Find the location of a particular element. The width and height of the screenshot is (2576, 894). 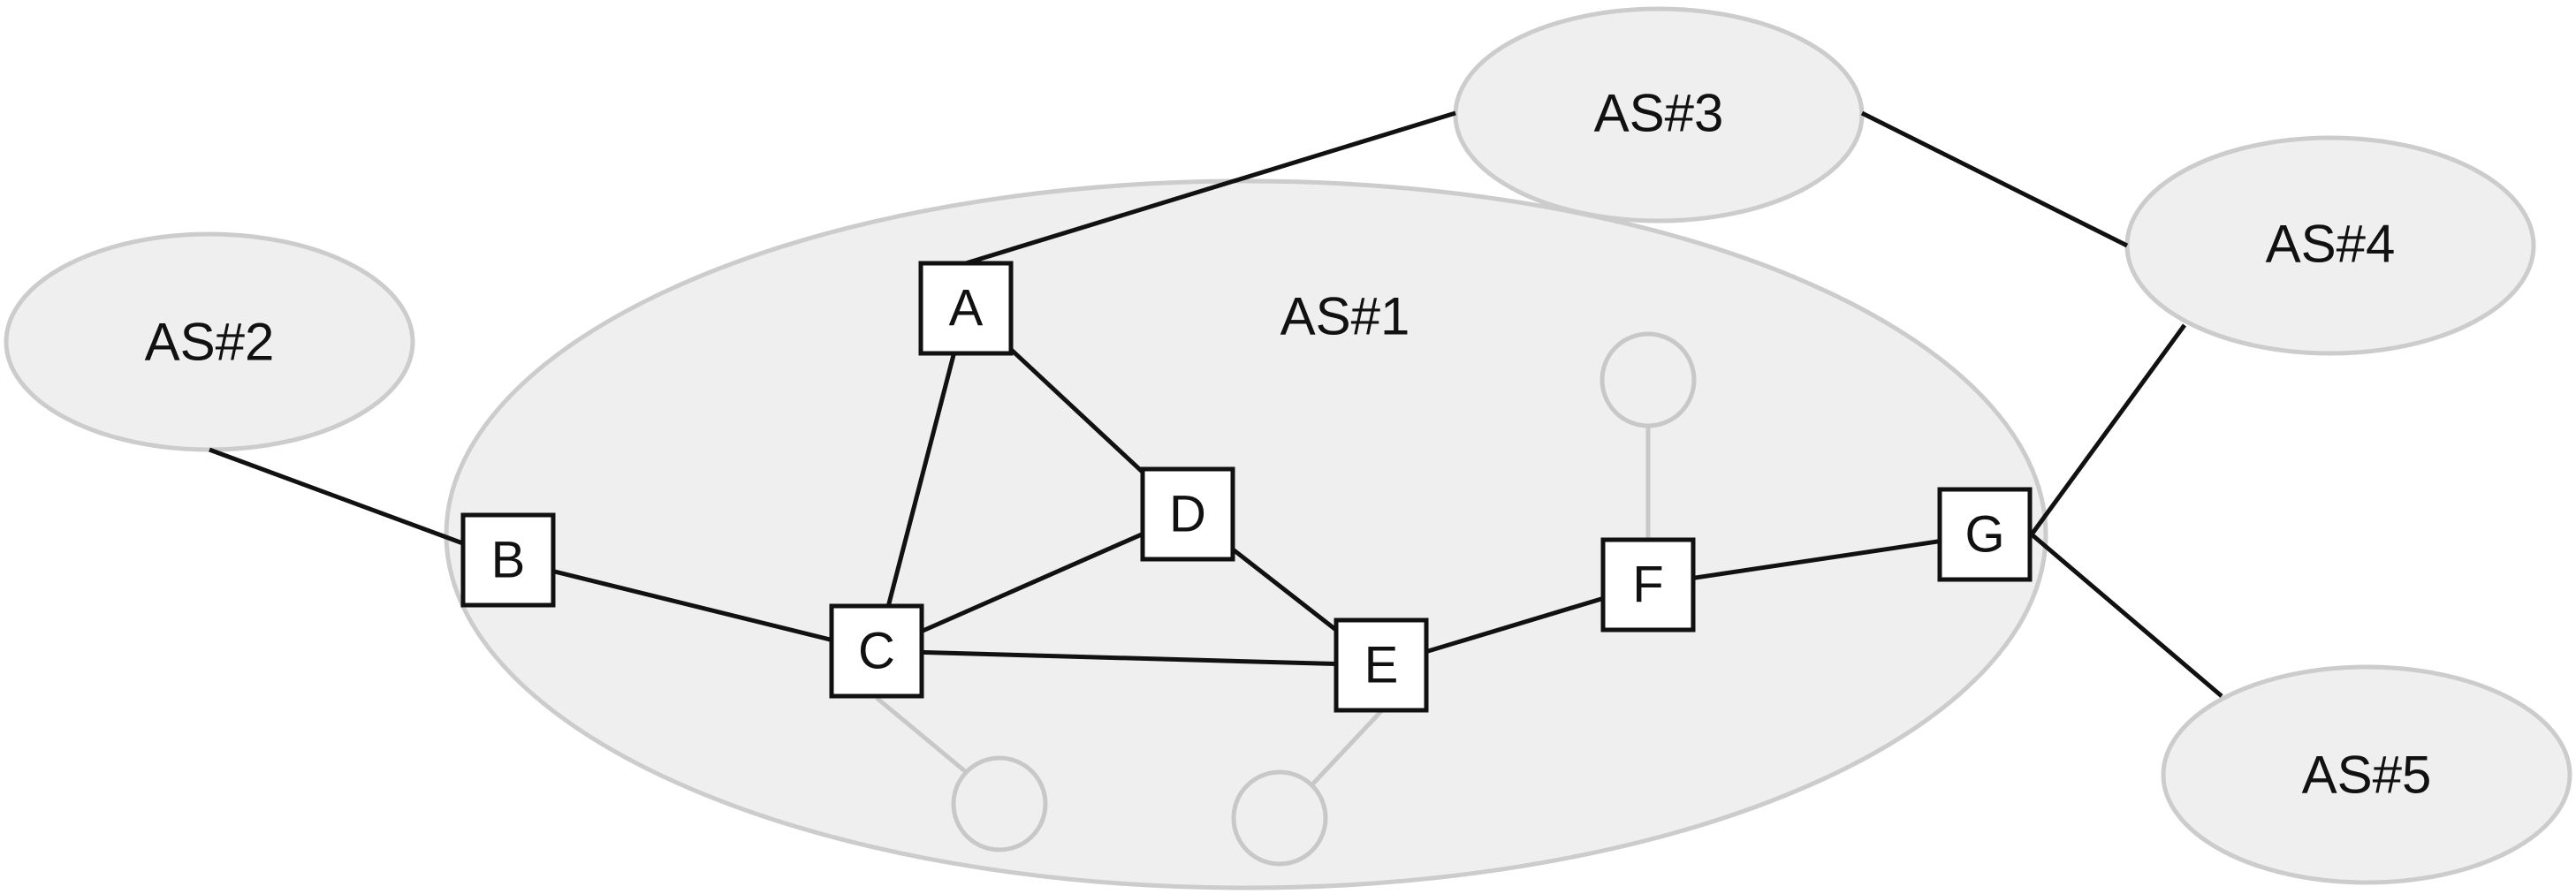

router-b-label: B is located at coordinates (508, 560).